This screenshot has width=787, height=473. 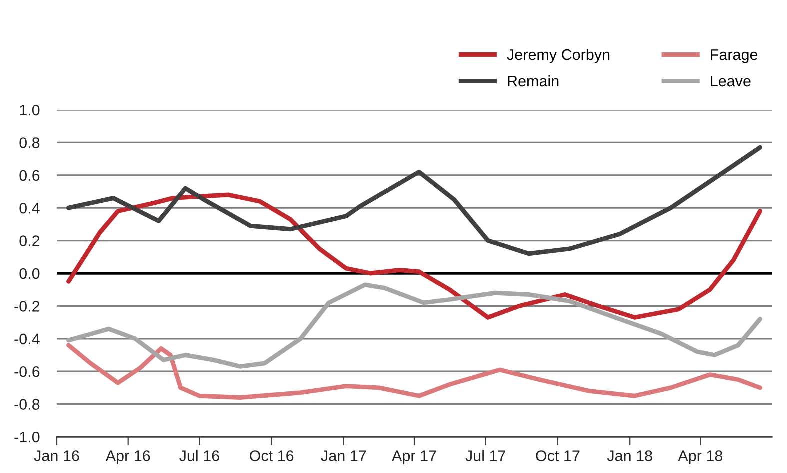 What do you see at coordinates (128, 457) in the screenshot?
I see `x-tick-label: Apr 16` at bounding box center [128, 457].